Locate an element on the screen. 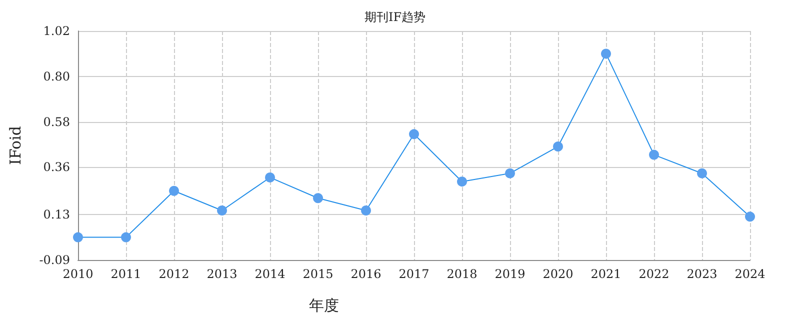  y-tick-label: 0.80 is located at coordinates (56, 76).